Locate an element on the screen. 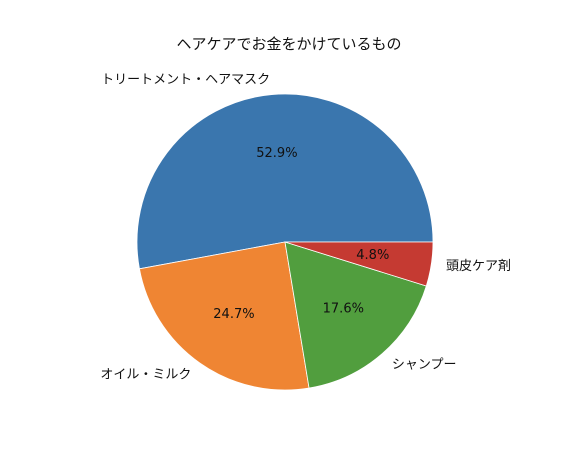 The width and height of the screenshot is (579, 449). chart-title: ヘアケアでお金をかけているもの is located at coordinates (288, 44).